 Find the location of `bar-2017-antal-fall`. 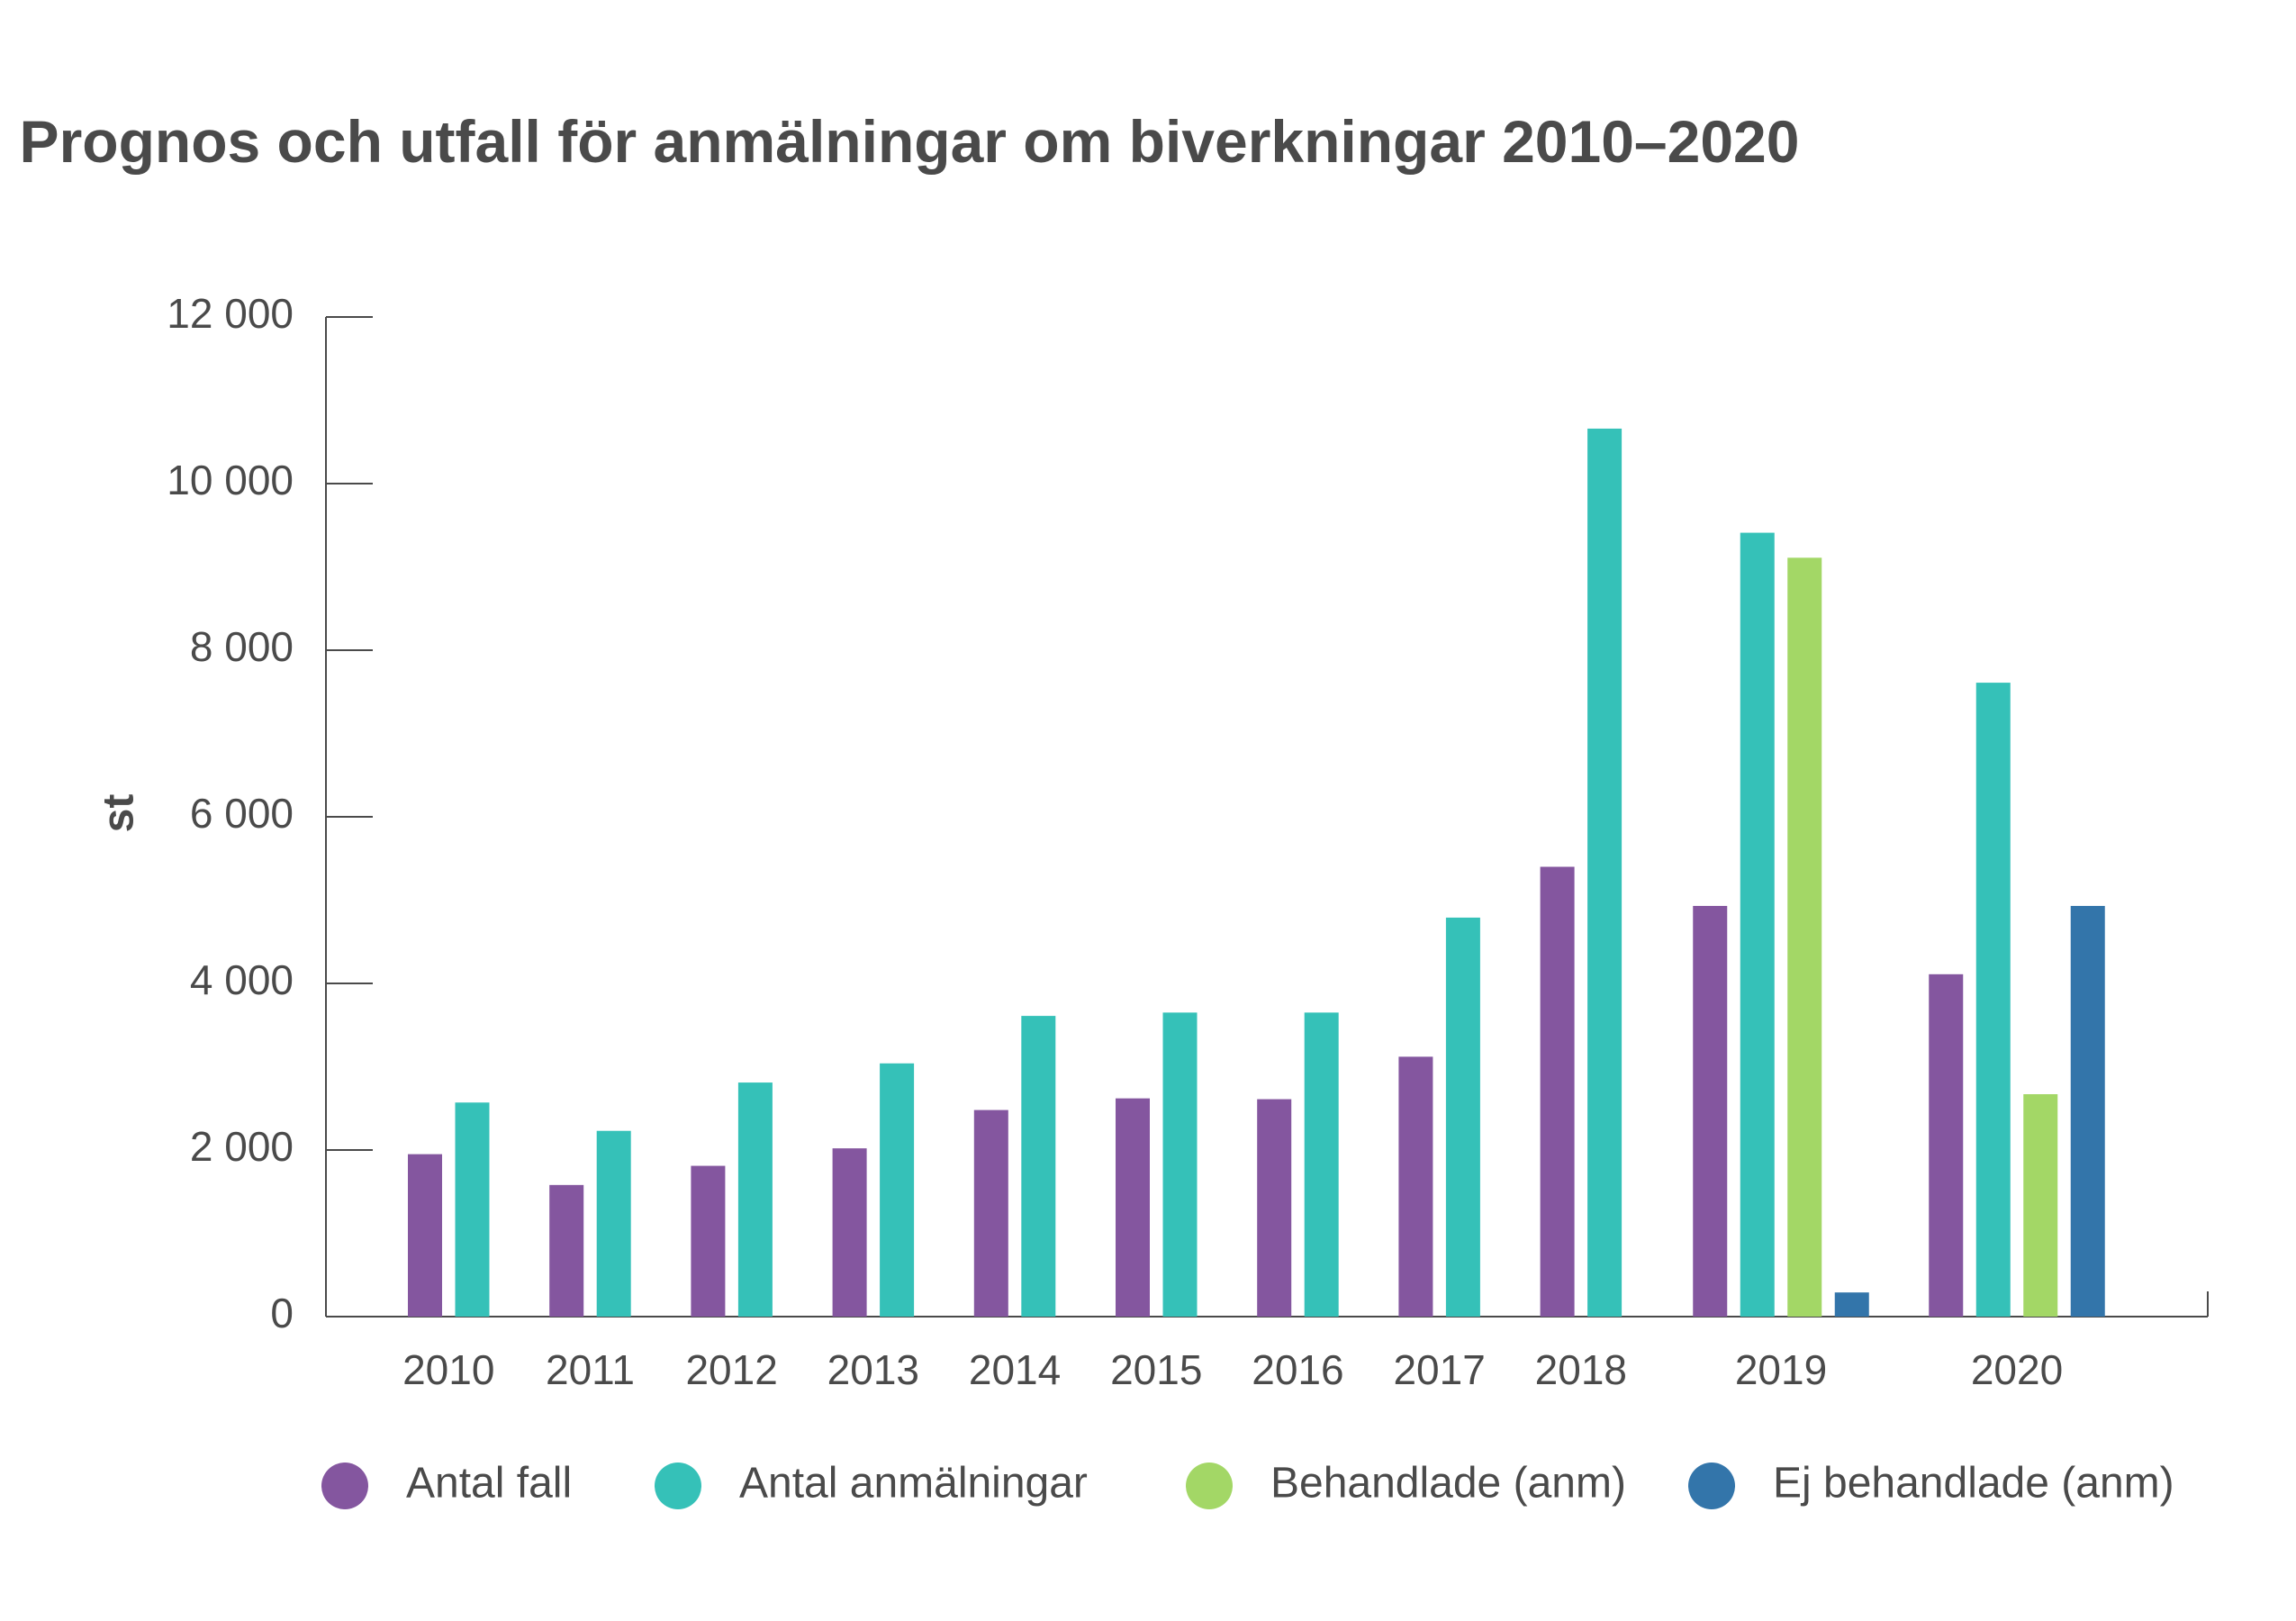

bar-2017-antal-fall is located at coordinates (1415, 1186).